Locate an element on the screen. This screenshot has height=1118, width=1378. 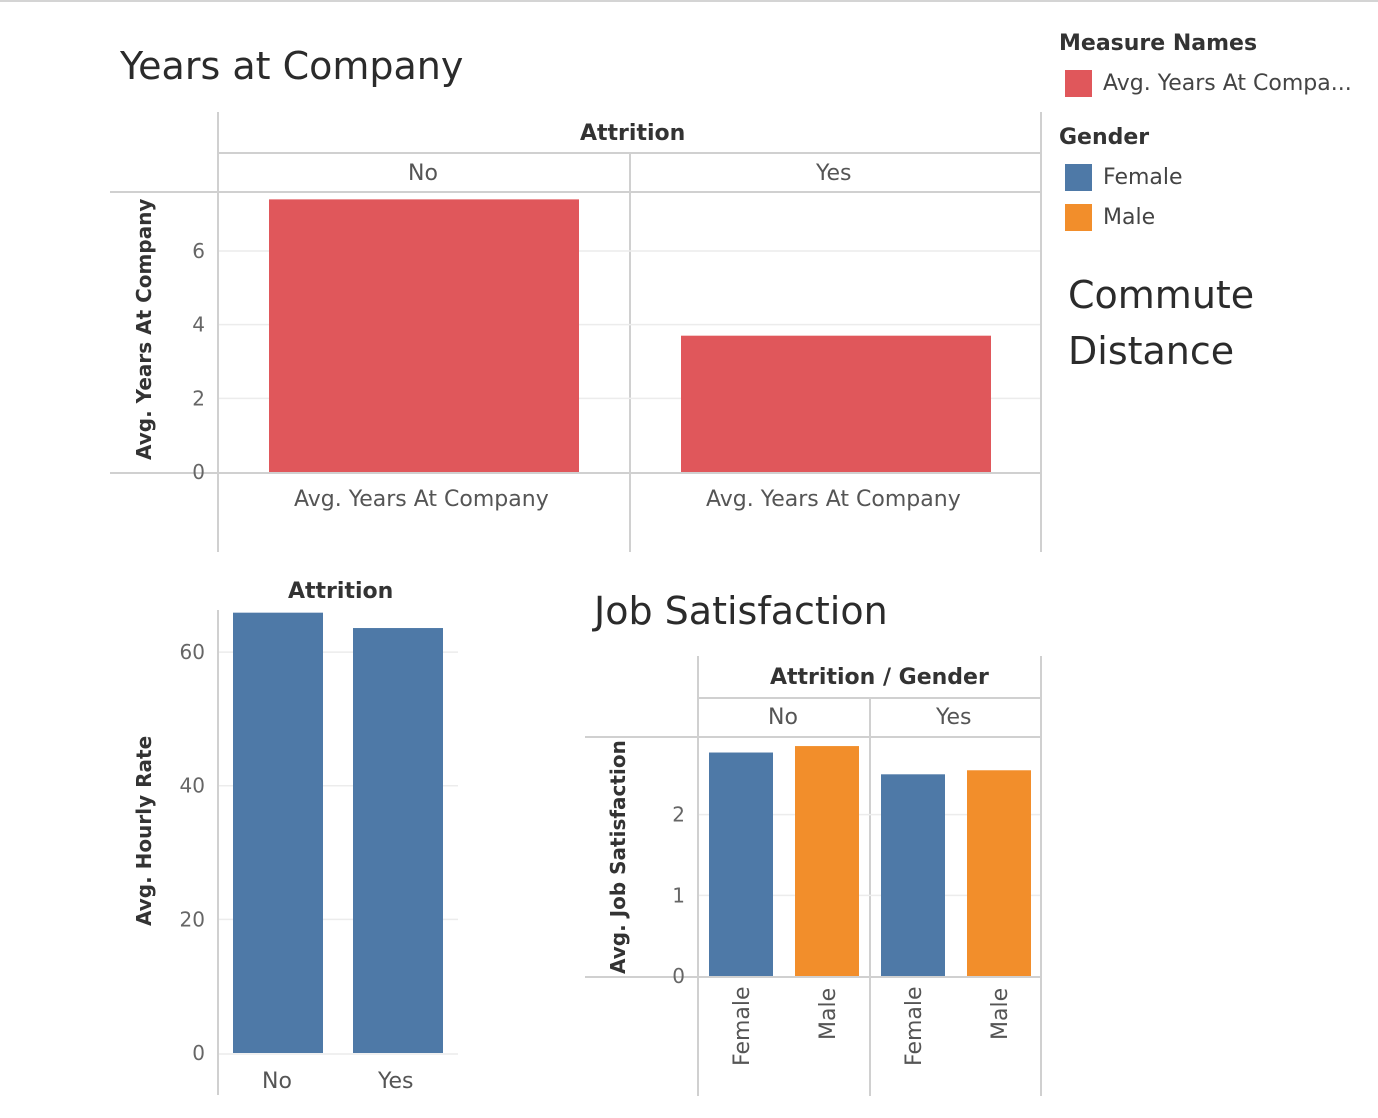
chart3-bar-yes-male is located at coordinates (999, 873).